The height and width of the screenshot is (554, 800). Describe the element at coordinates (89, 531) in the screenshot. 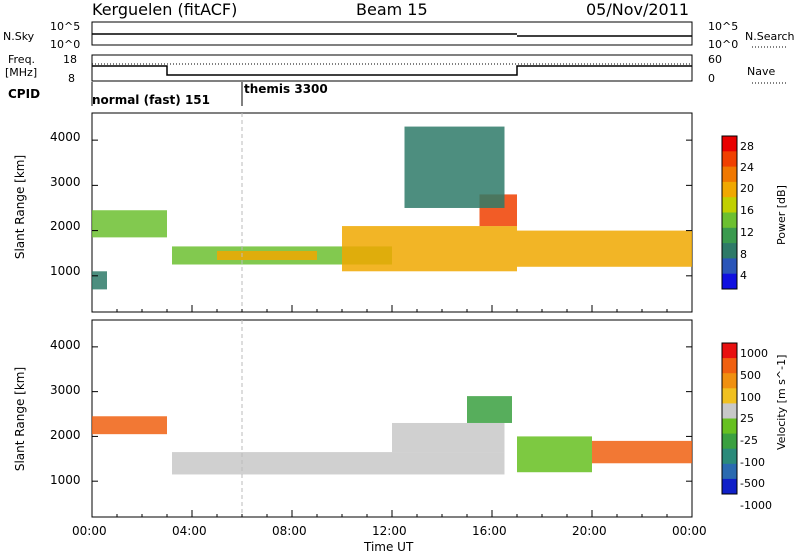

I see `xtick-0000: 00:00` at that location.